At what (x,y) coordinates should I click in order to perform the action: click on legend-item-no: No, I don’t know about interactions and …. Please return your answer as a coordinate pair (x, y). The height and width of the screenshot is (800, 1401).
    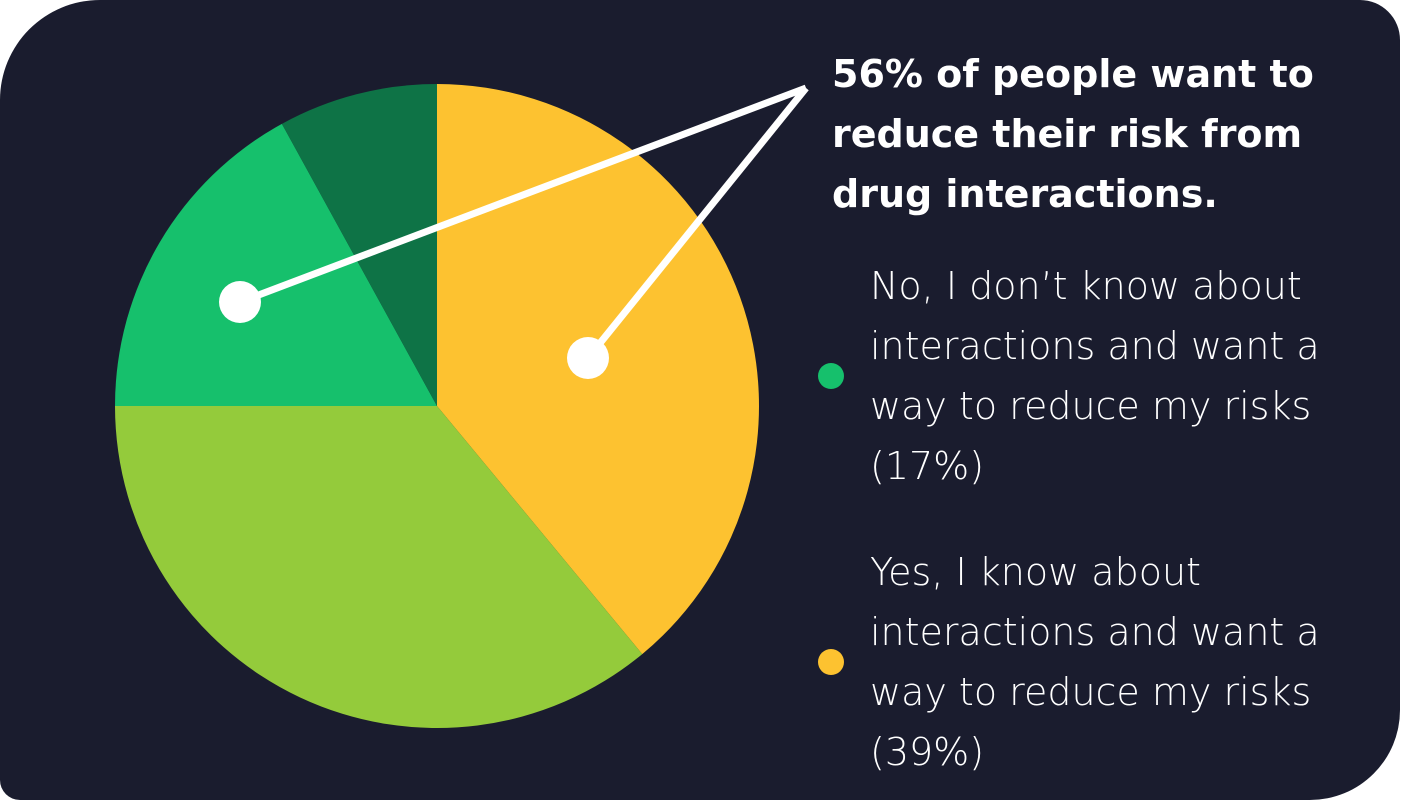
    Looking at the image, I should click on (1079, 376).